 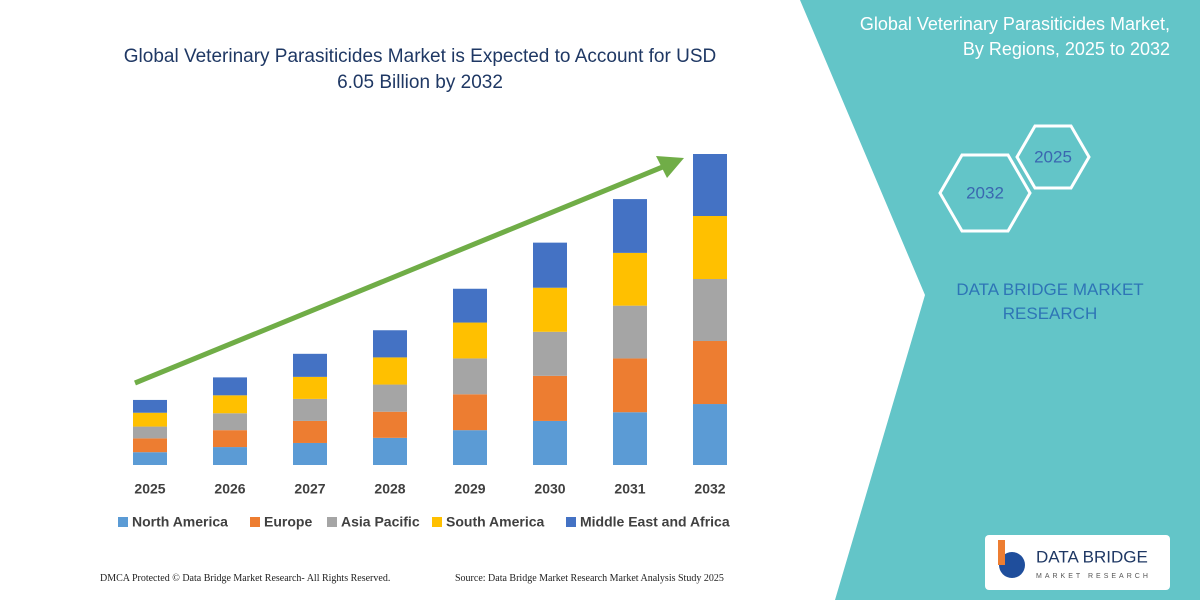 What do you see at coordinates (229, 489) in the screenshot?
I see `x-tick-label: 2026` at bounding box center [229, 489].